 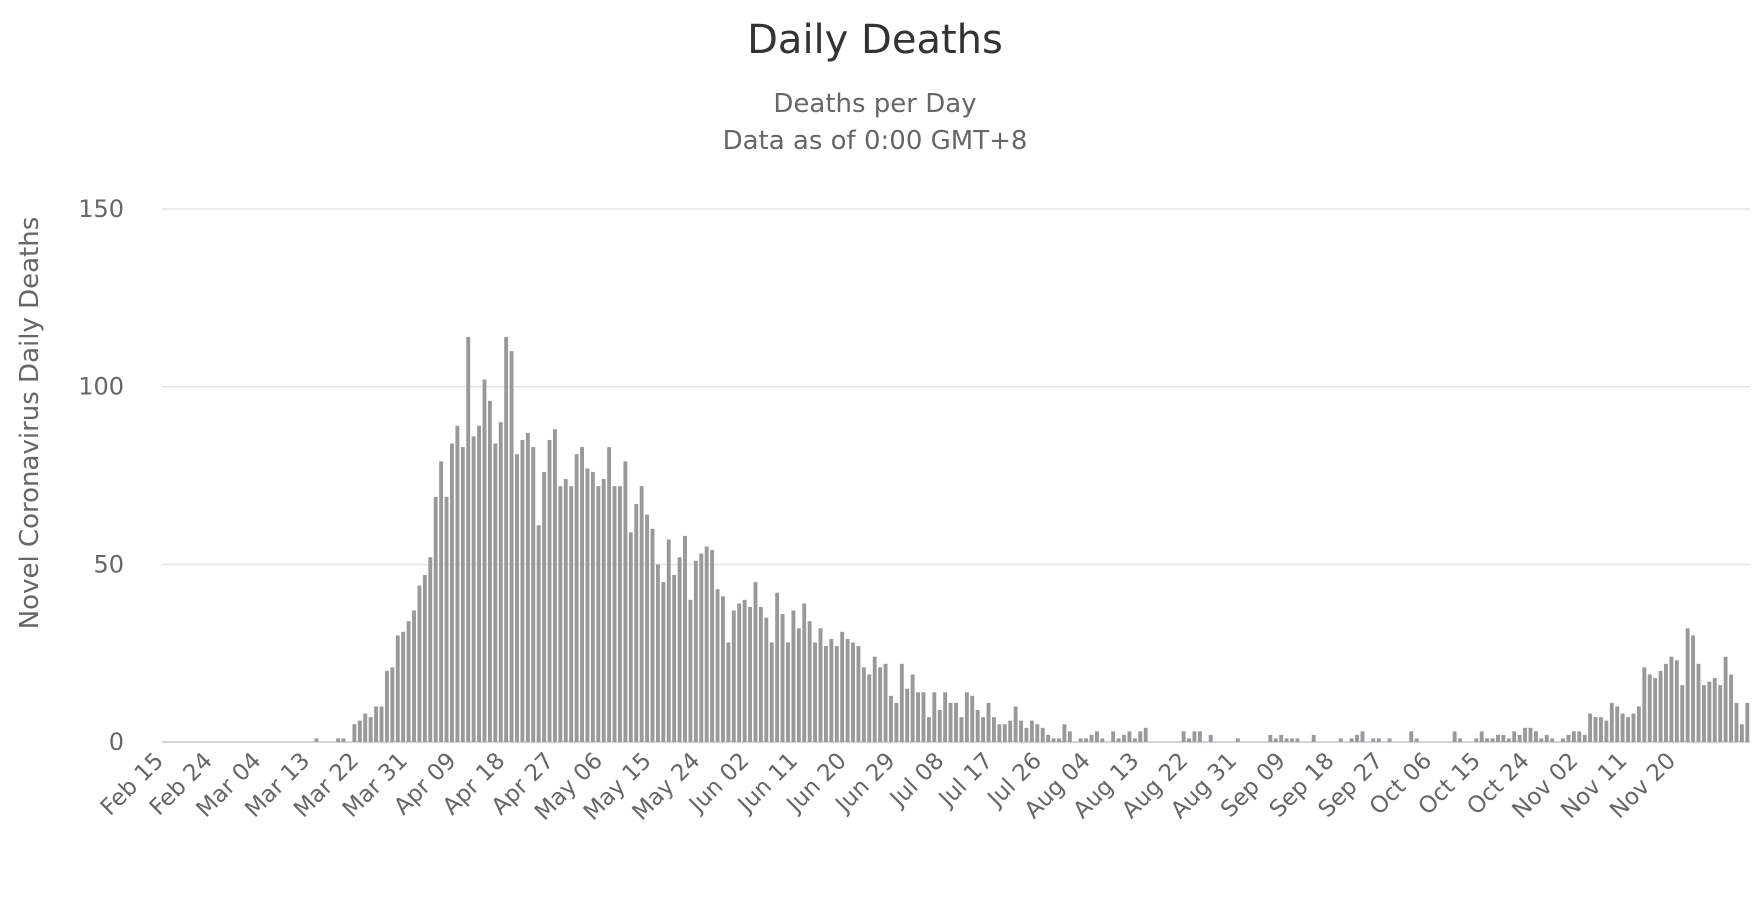 I want to click on y-axis-ticks: 0 50 100 150, so click(x=101, y=475).